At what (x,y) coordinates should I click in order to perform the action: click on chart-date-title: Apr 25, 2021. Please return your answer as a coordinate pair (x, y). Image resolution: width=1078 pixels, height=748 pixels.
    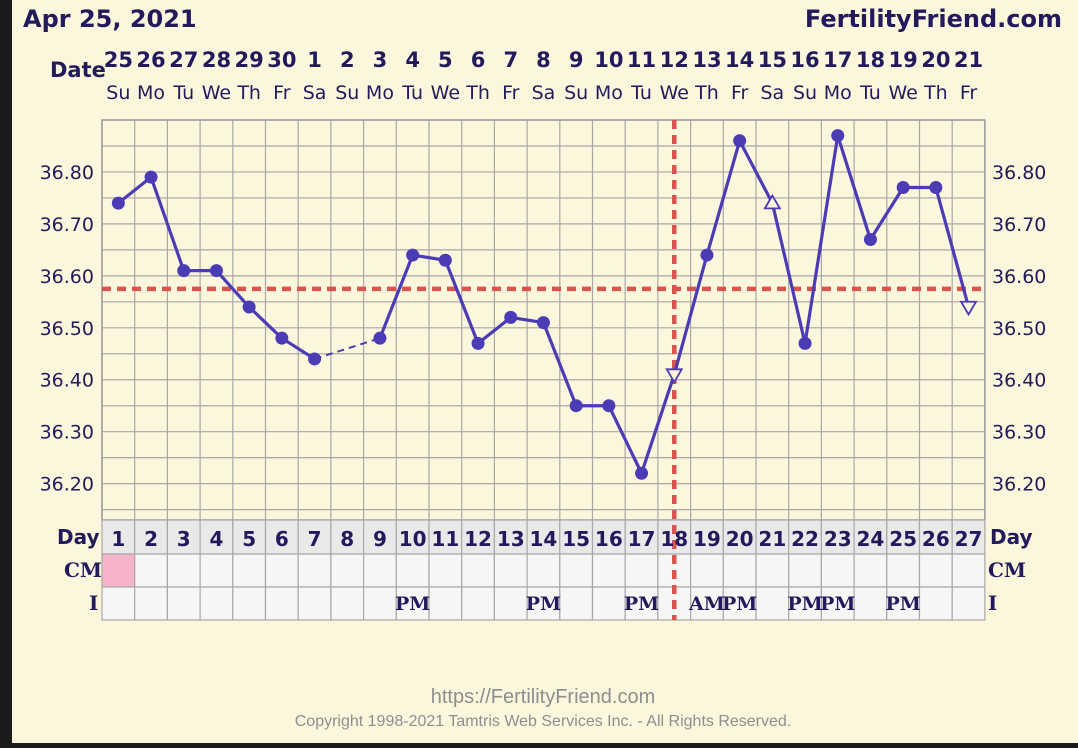
    Looking at the image, I should click on (110, 19).